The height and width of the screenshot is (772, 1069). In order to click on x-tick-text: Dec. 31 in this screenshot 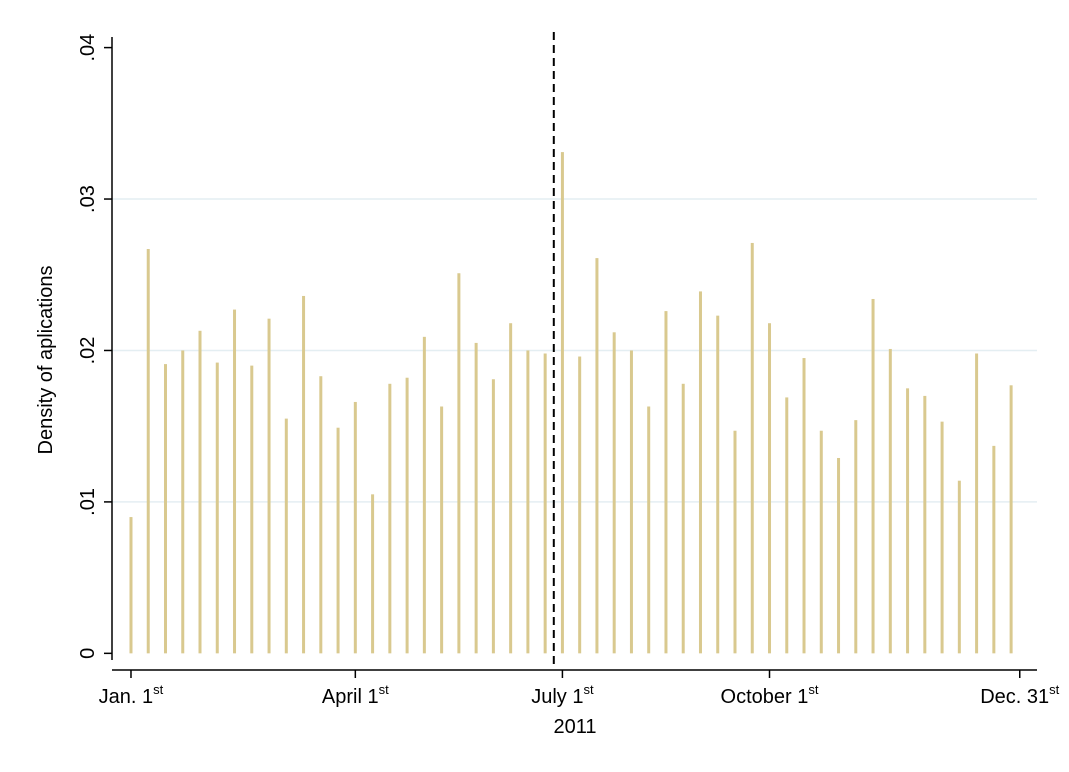, I will do `click(1014, 697)`.